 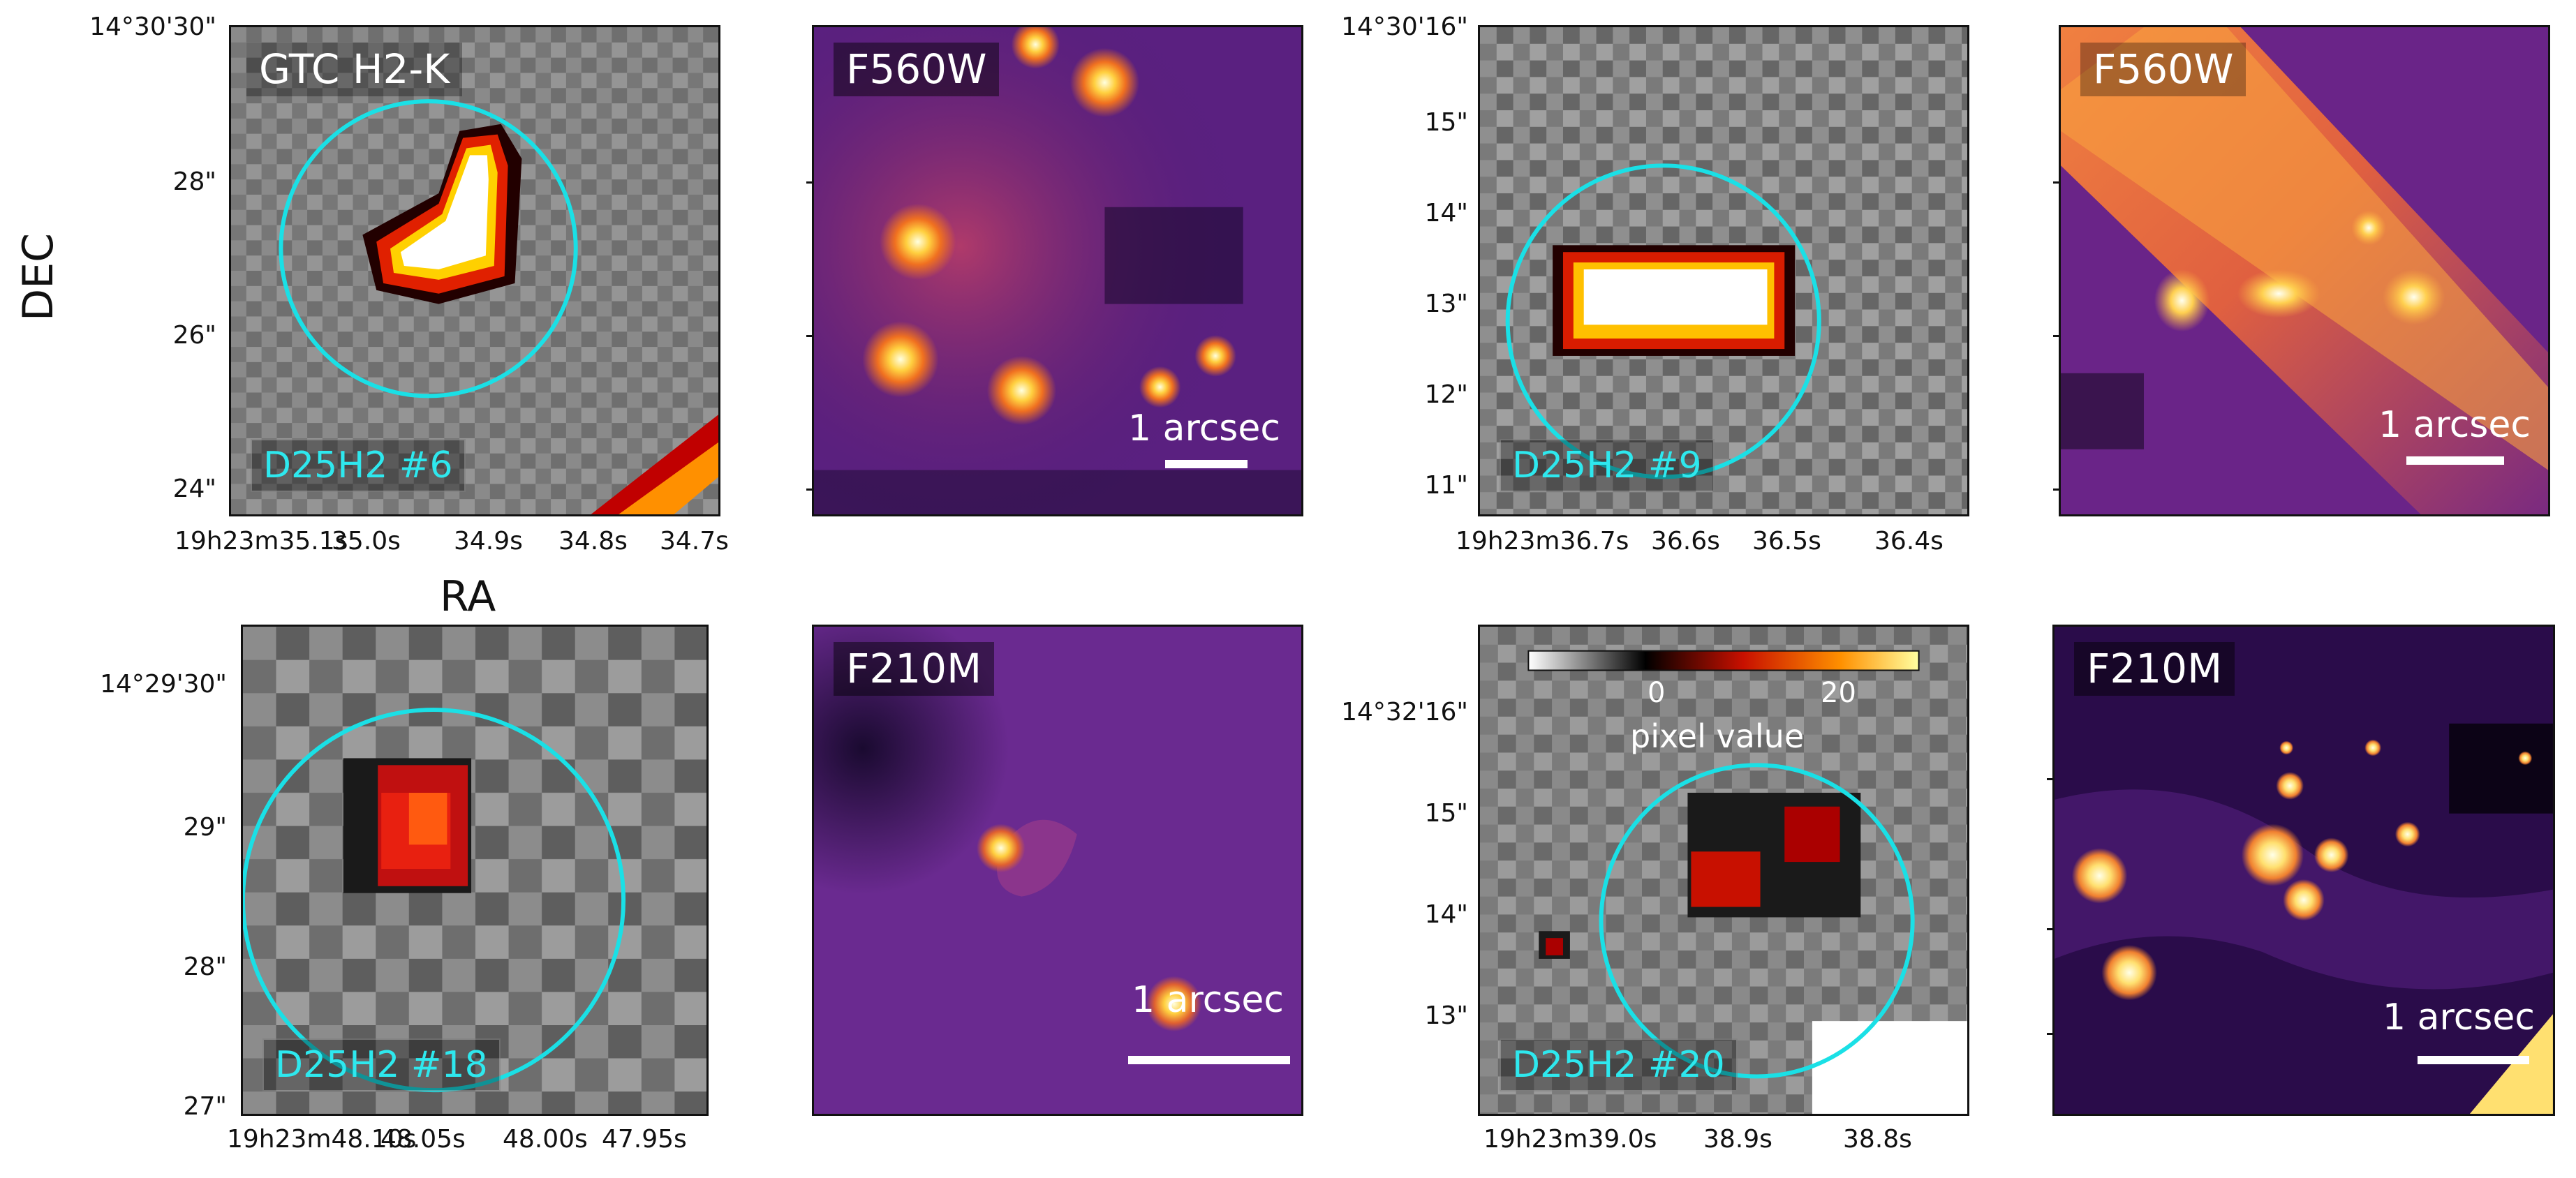 I want to click on colorbar-tick: 20, so click(x=1838, y=693).